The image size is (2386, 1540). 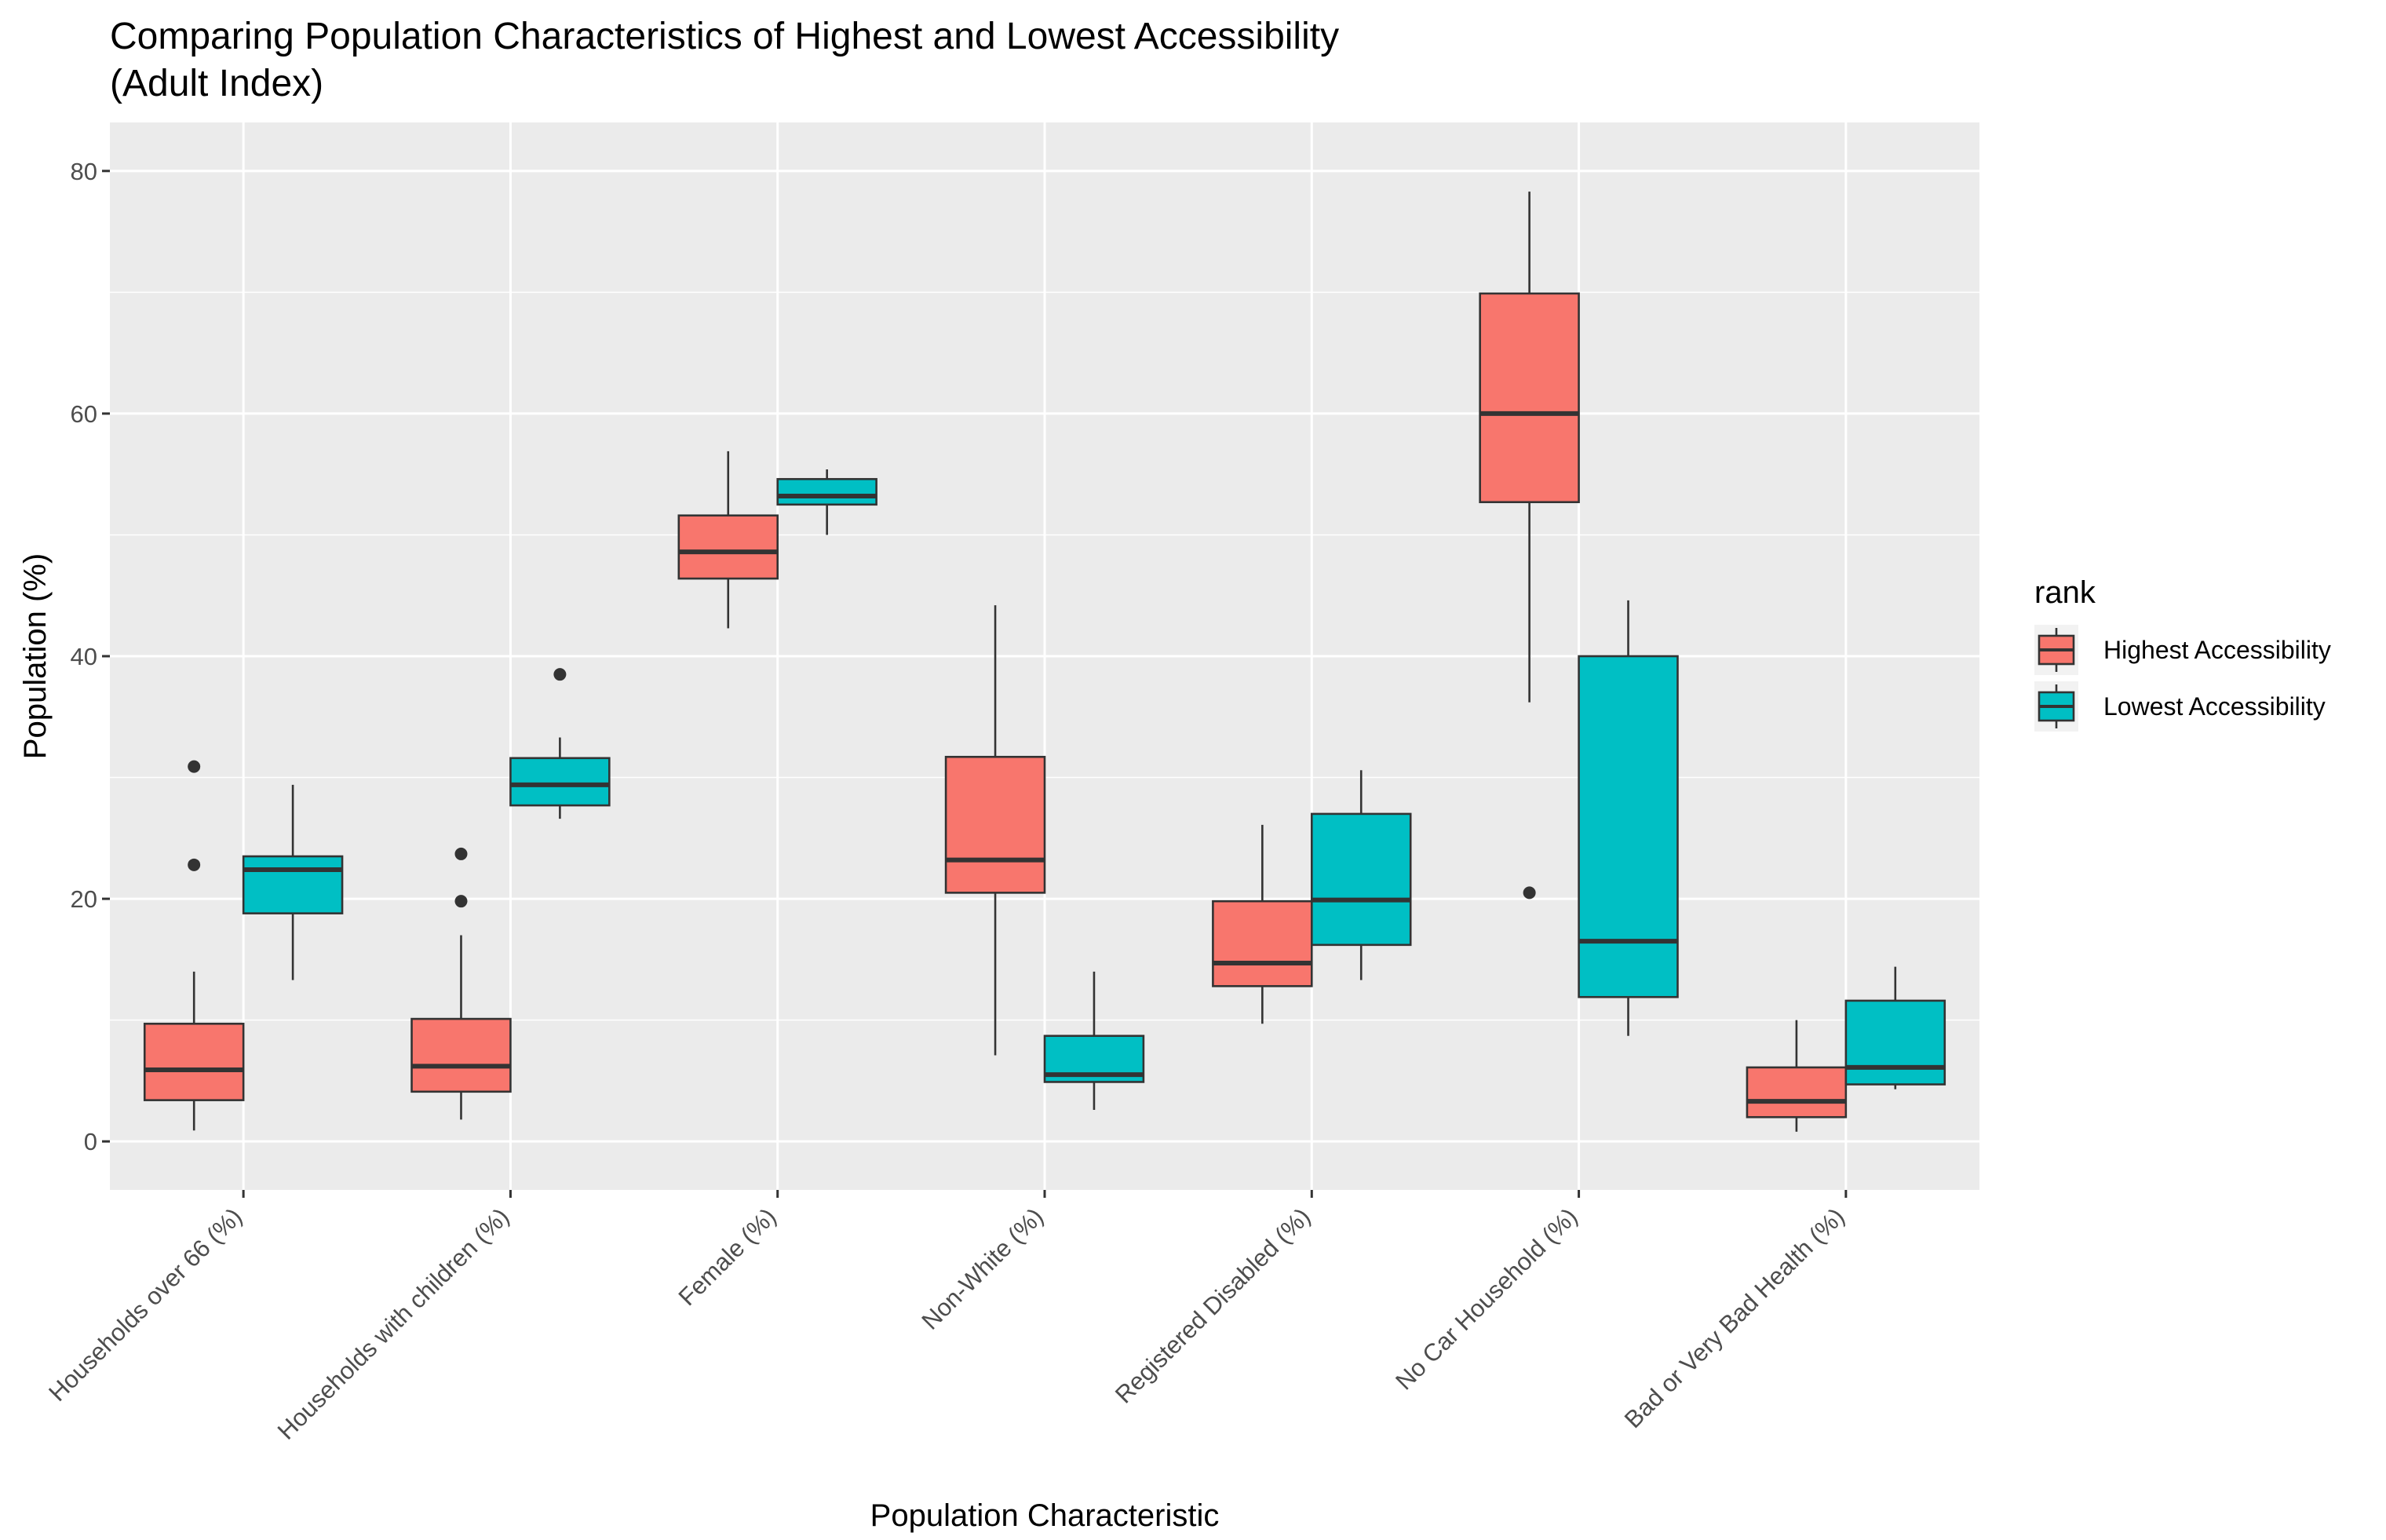 What do you see at coordinates (1212, 1305) in the screenshot?
I see `x-tick-label: Registered Disabled (%)` at bounding box center [1212, 1305].